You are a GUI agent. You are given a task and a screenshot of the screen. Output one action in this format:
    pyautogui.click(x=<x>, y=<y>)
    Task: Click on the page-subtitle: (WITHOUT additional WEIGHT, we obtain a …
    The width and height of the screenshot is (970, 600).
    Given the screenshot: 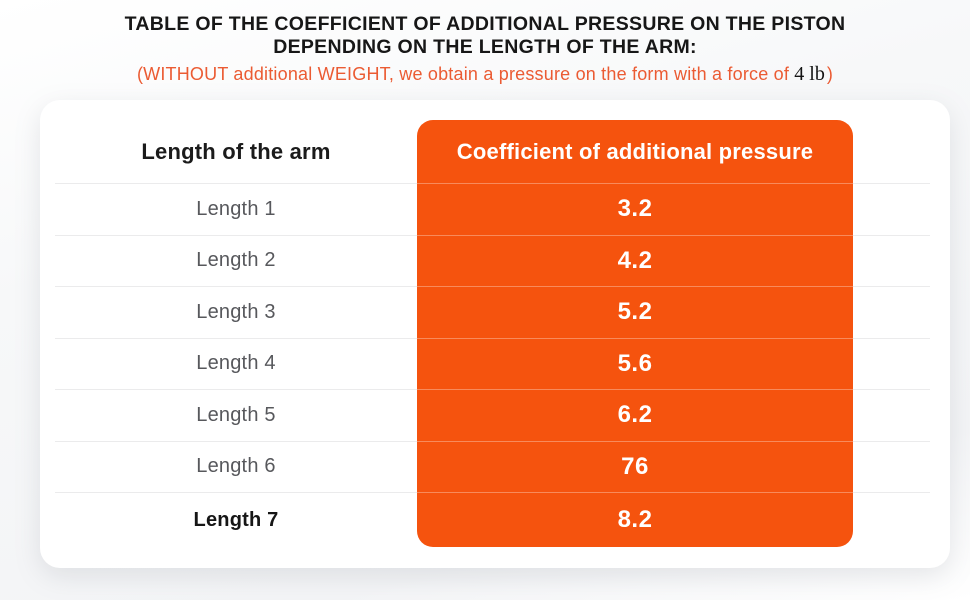 What is the action you would take?
    pyautogui.click(x=485, y=74)
    